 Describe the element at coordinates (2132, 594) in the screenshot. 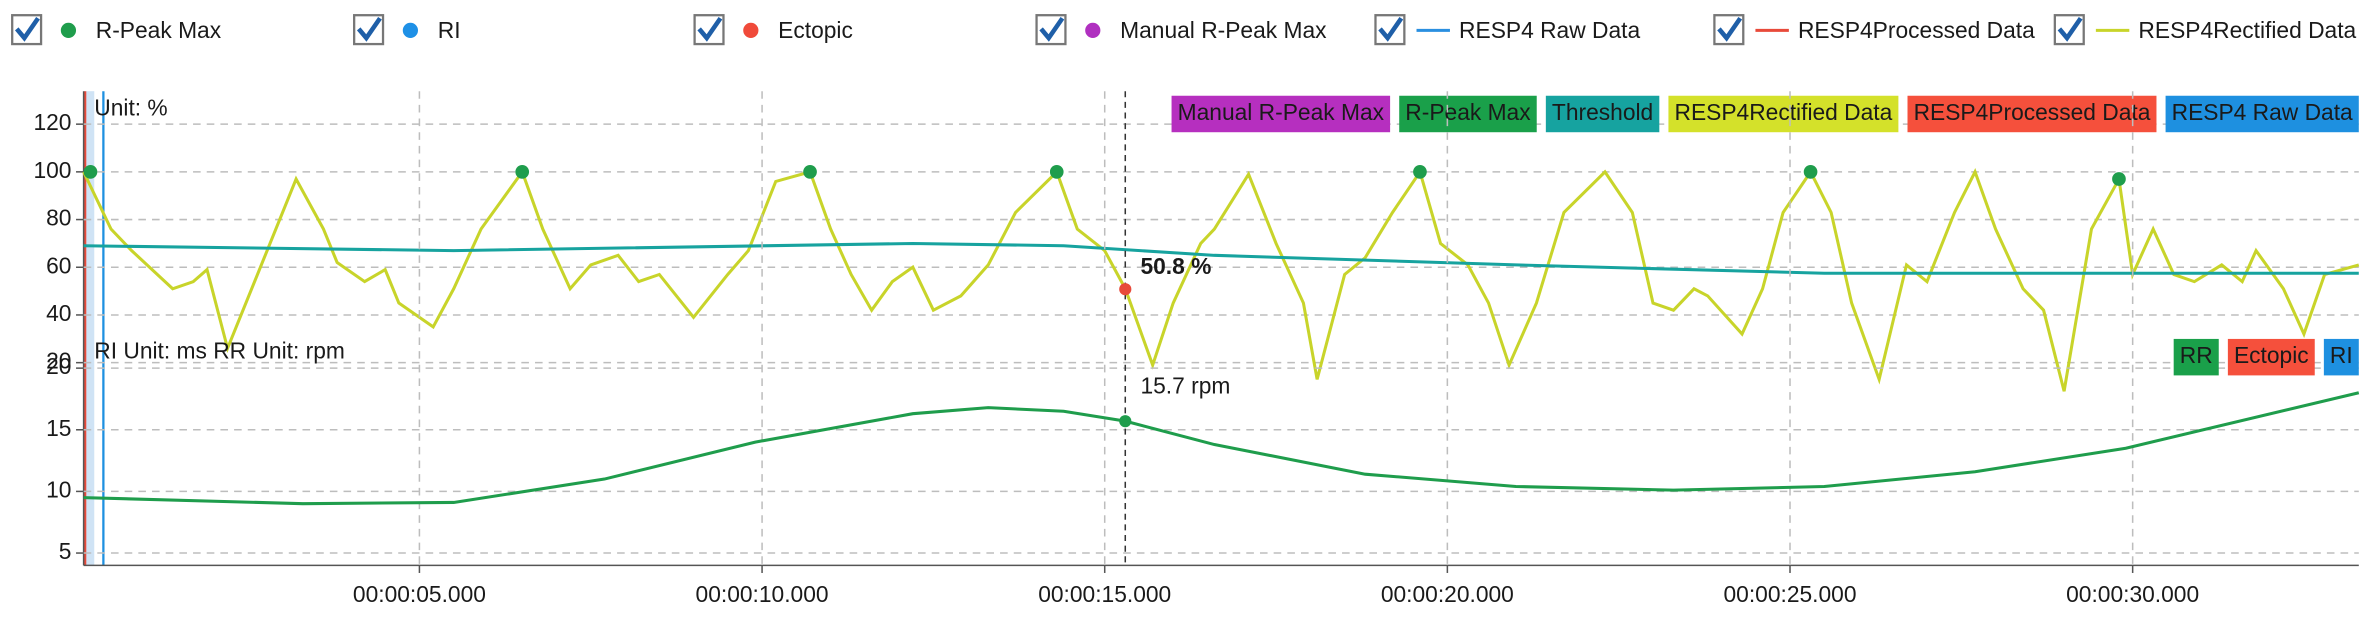

I see `x-tick-label: 00:00:30.000` at that location.